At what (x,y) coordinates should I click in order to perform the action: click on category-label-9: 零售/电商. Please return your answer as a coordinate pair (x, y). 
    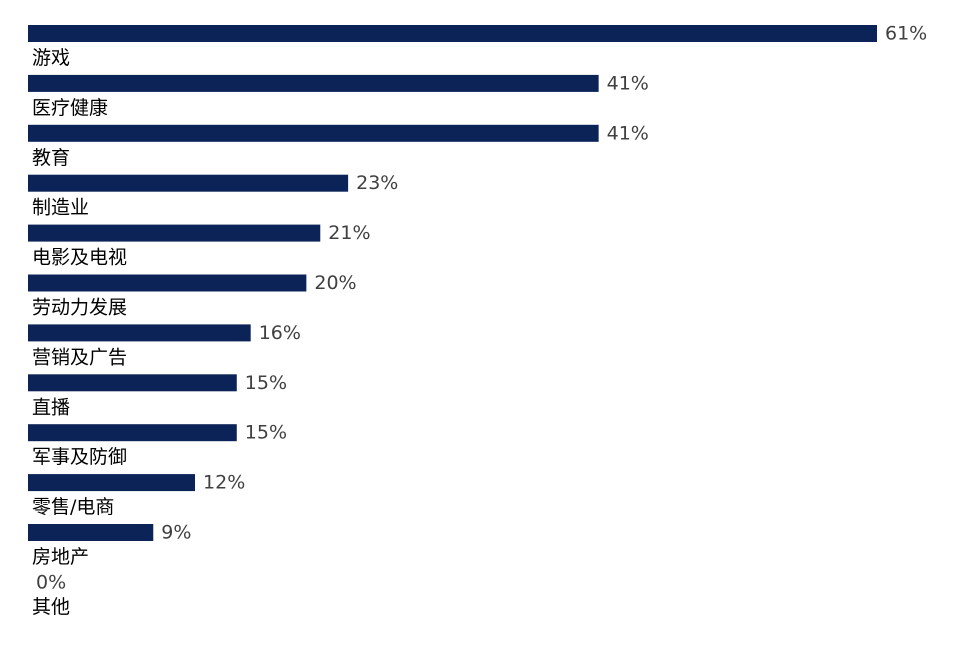
    Looking at the image, I should click on (73, 507).